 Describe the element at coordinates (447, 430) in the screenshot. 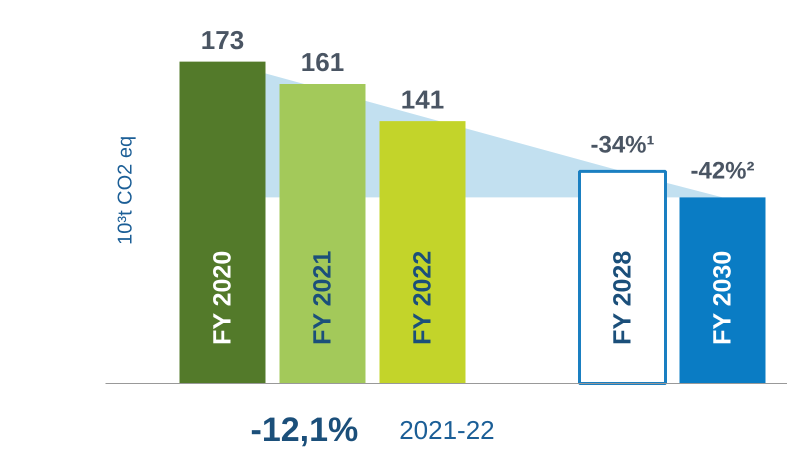

I see `text: 2021-22` at that location.